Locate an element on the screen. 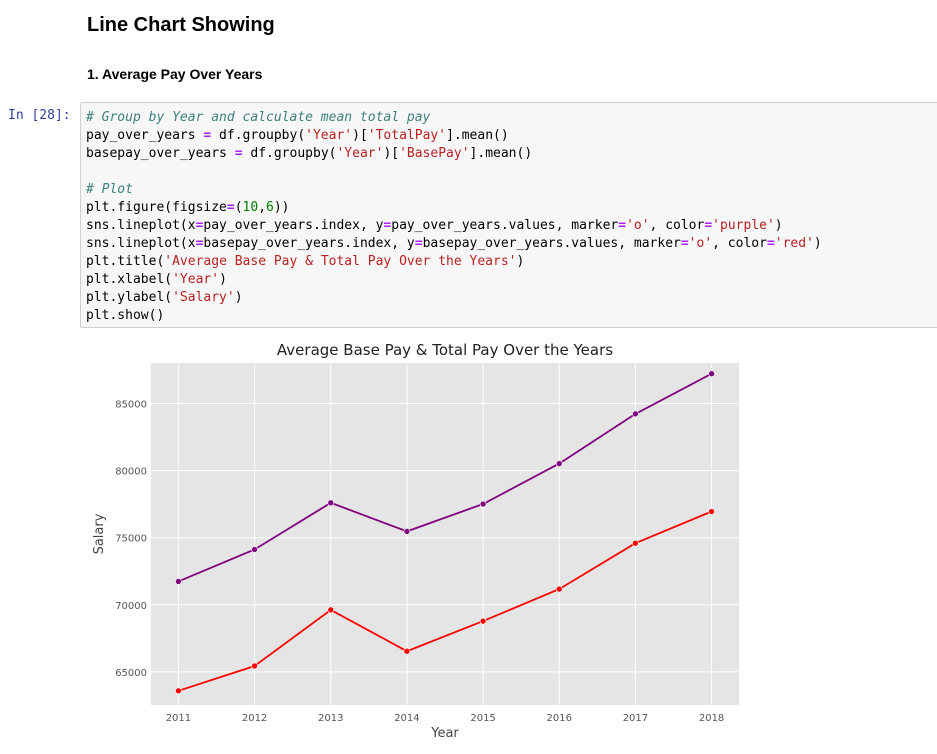  code-token: 6 is located at coordinates (270, 207).